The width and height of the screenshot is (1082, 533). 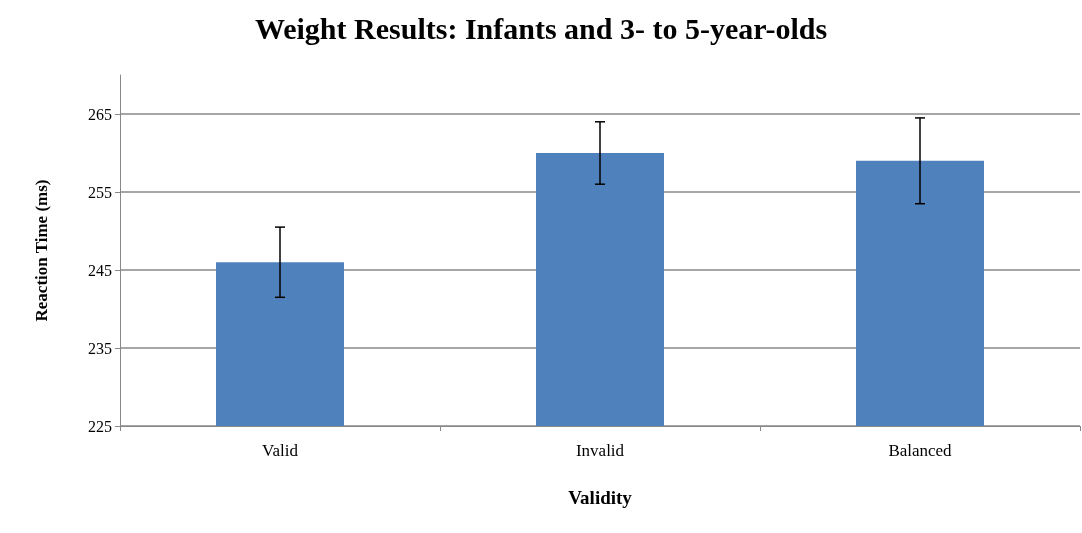 I want to click on y-tick-label: 265, so click(x=100, y=114).